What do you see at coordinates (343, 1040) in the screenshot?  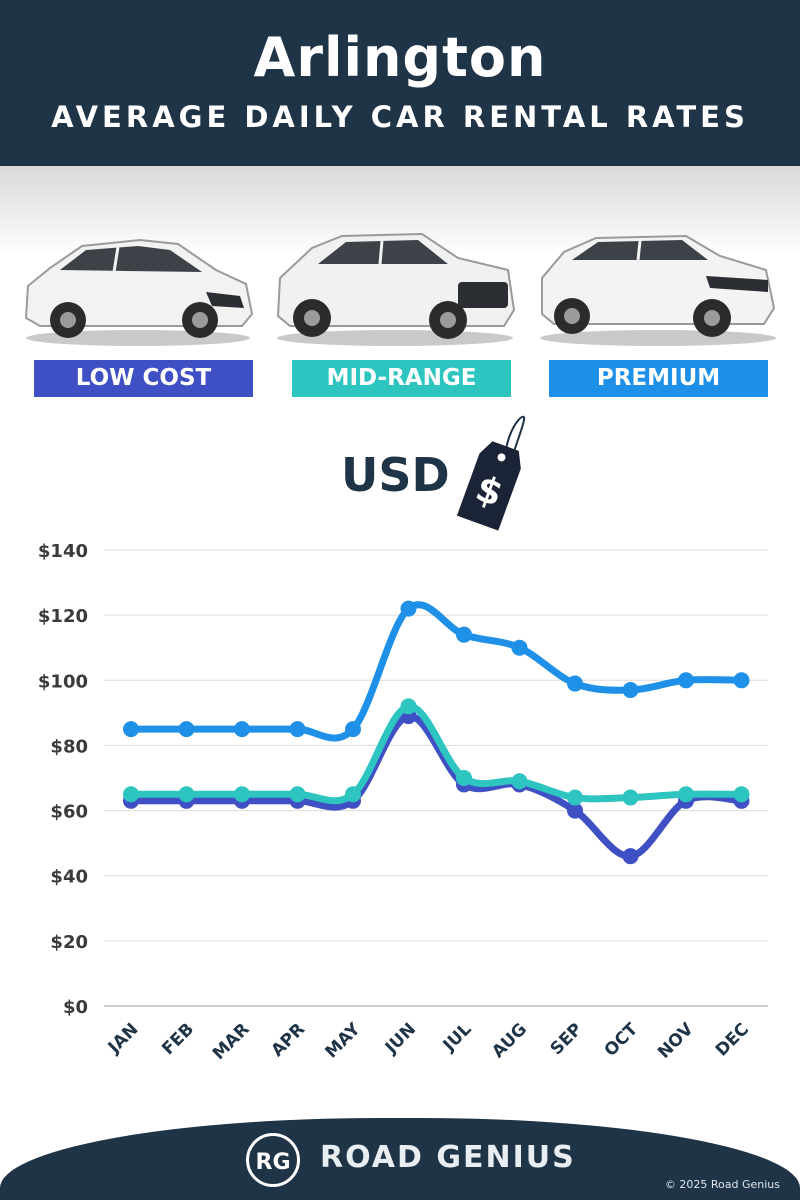 I see `x-tick-label: MAY` at bounding box center [343, 1040].